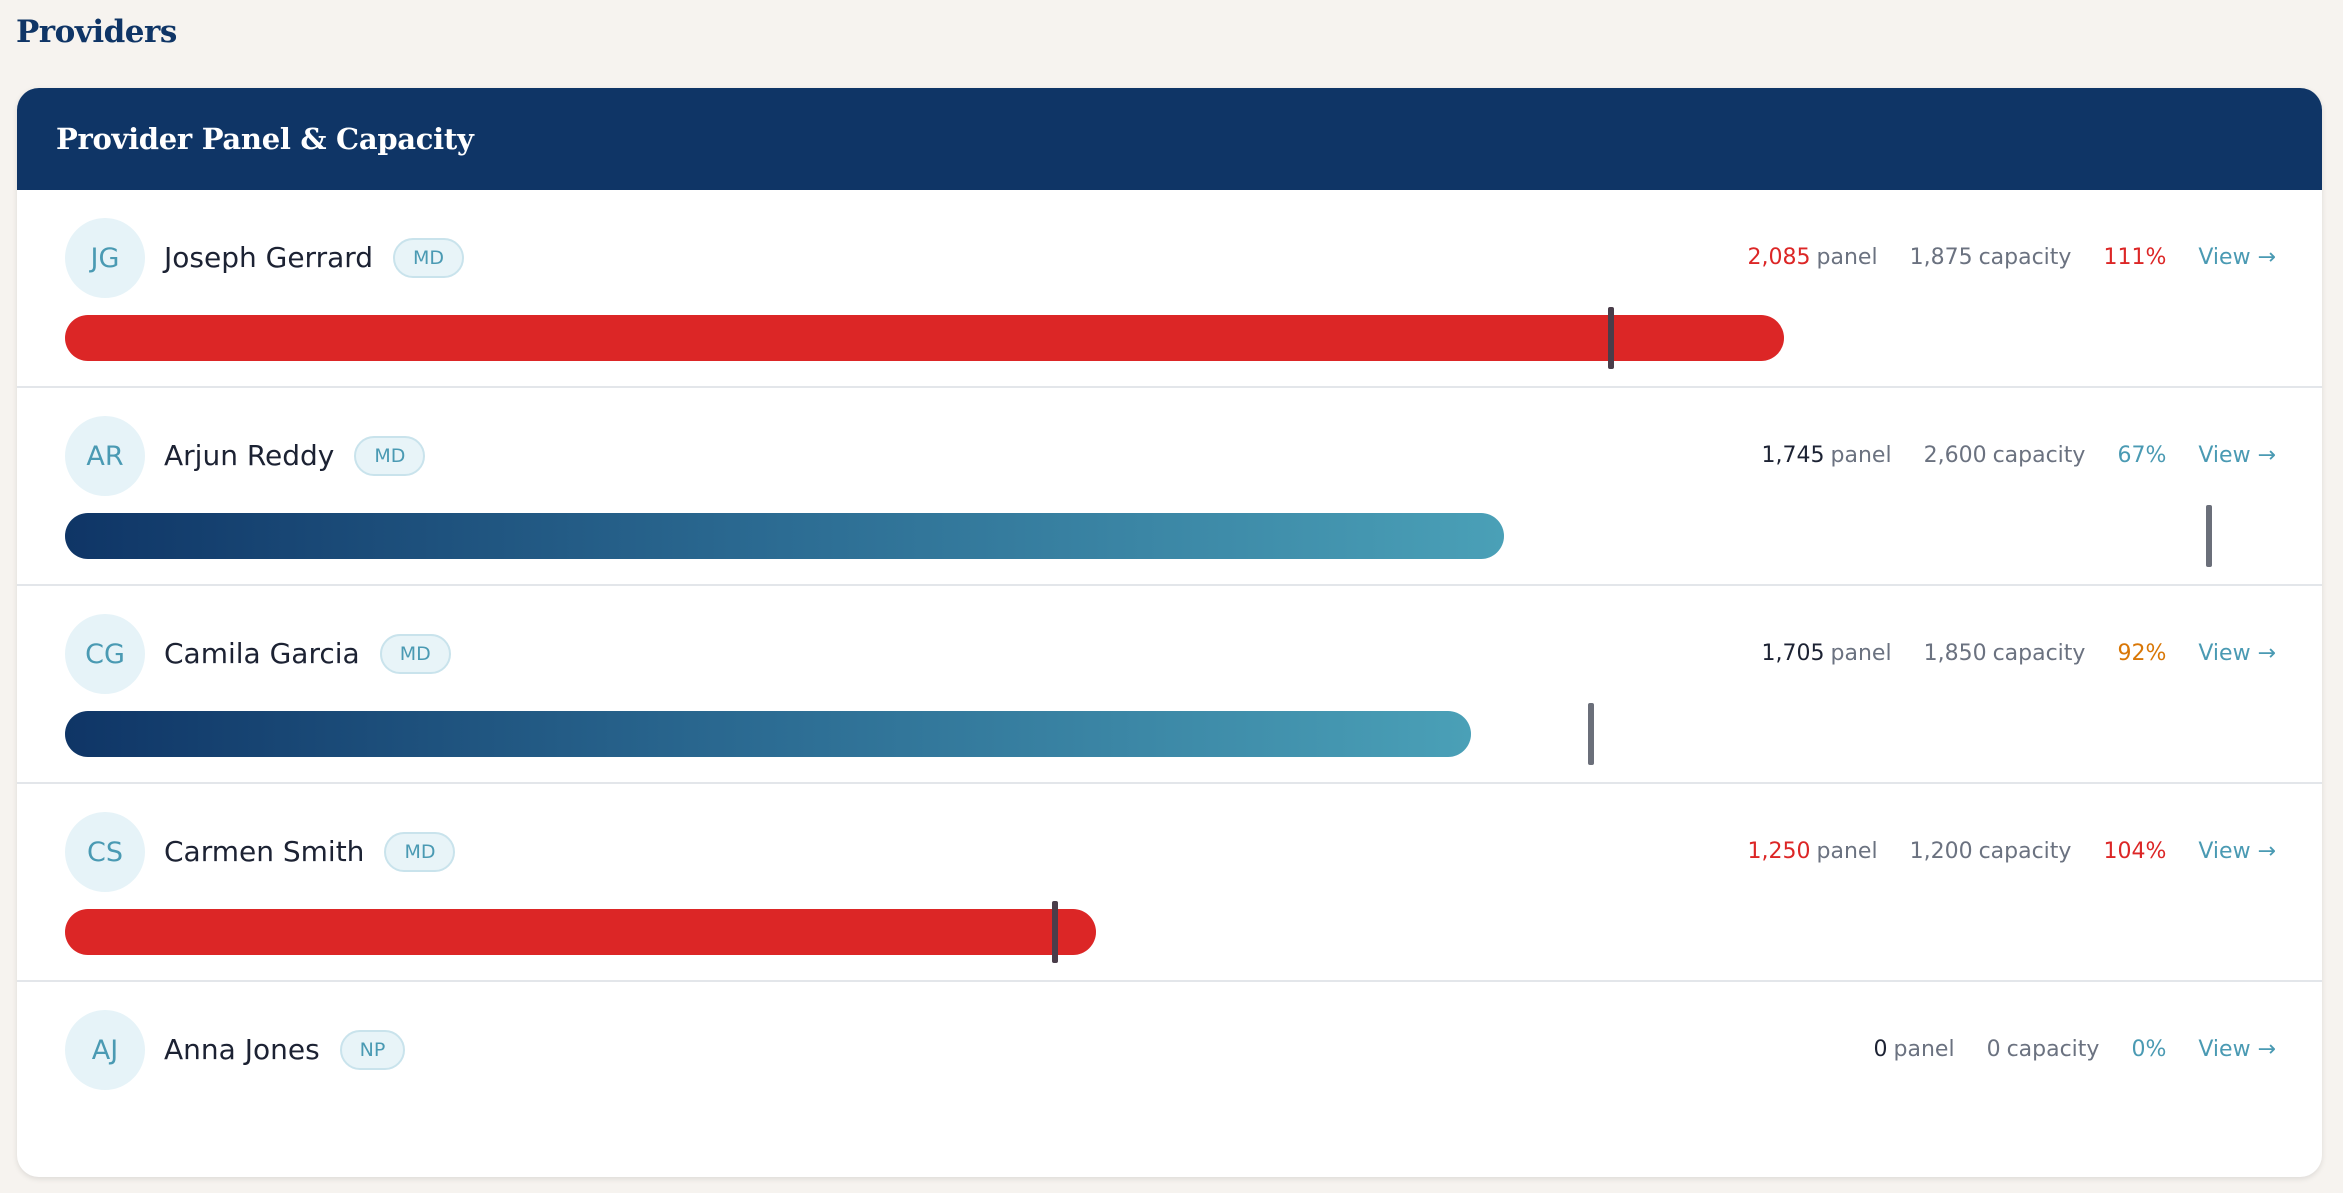 The image size is (2343, 1193). I want to click on panel-stat: 2,085 panel, so click(1813, 258).